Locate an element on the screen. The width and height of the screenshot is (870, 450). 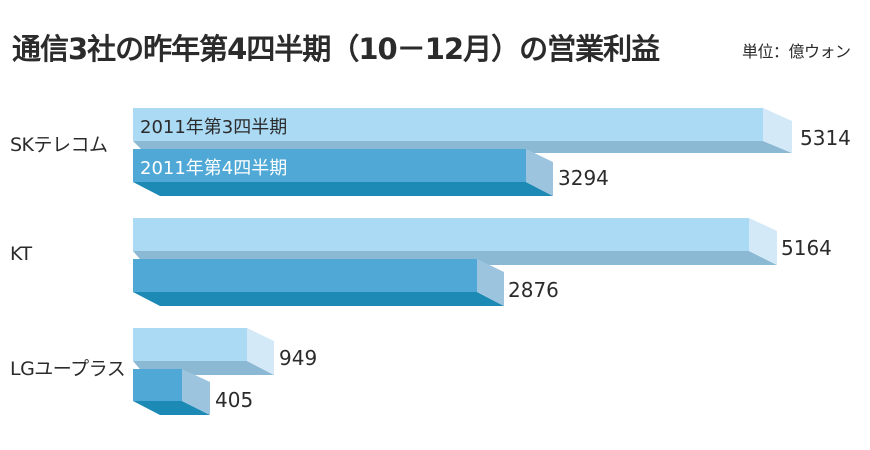
bar-lg-q4 is located at coordinates (171, 392).